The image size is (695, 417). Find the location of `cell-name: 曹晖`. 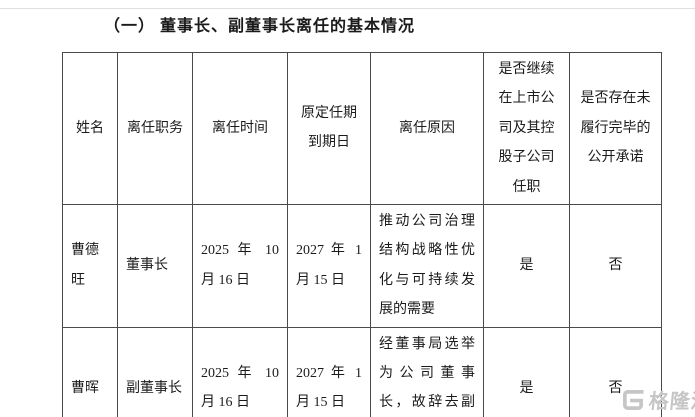

cell-name: 曹晖 is located at coordinates (90, 371).